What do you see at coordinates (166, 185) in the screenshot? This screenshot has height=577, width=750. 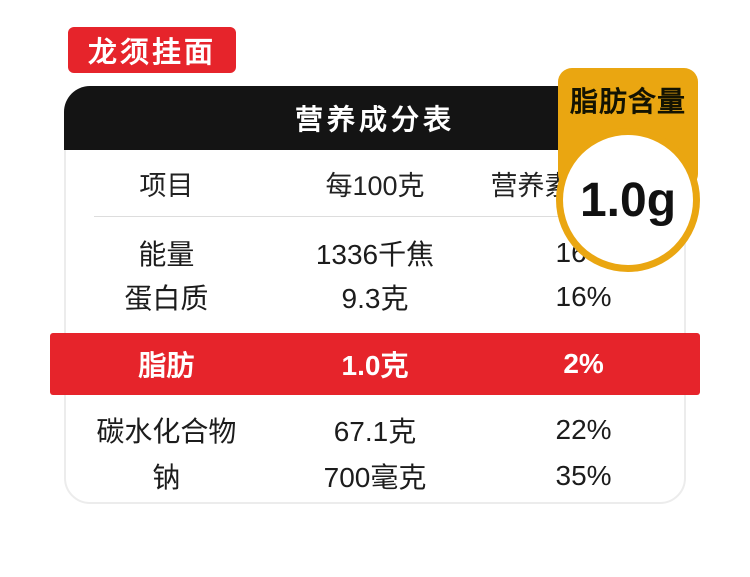 I see `column-header-item: 项目` at bounding box center [166, 185].